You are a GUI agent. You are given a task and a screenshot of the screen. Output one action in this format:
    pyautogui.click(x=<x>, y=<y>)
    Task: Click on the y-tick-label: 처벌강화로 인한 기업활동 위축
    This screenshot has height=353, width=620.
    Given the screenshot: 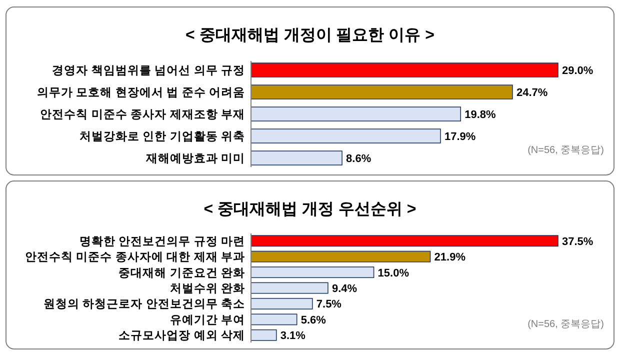 What is the action you would take?
    pyautogui.click(x=162, y=136)
    